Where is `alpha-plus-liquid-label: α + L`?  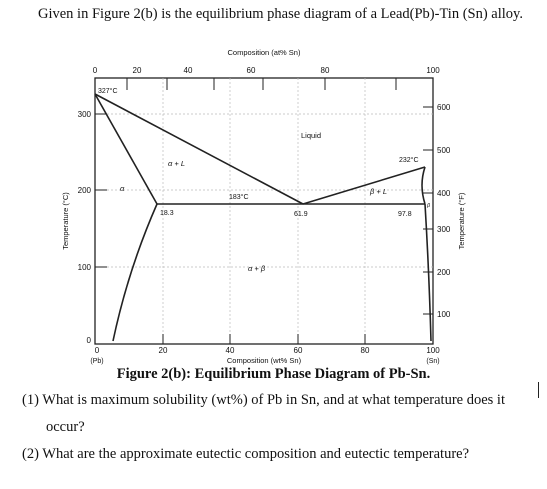
alpha-plus-liquid-label: α + L is located at coordinates (176, 163).